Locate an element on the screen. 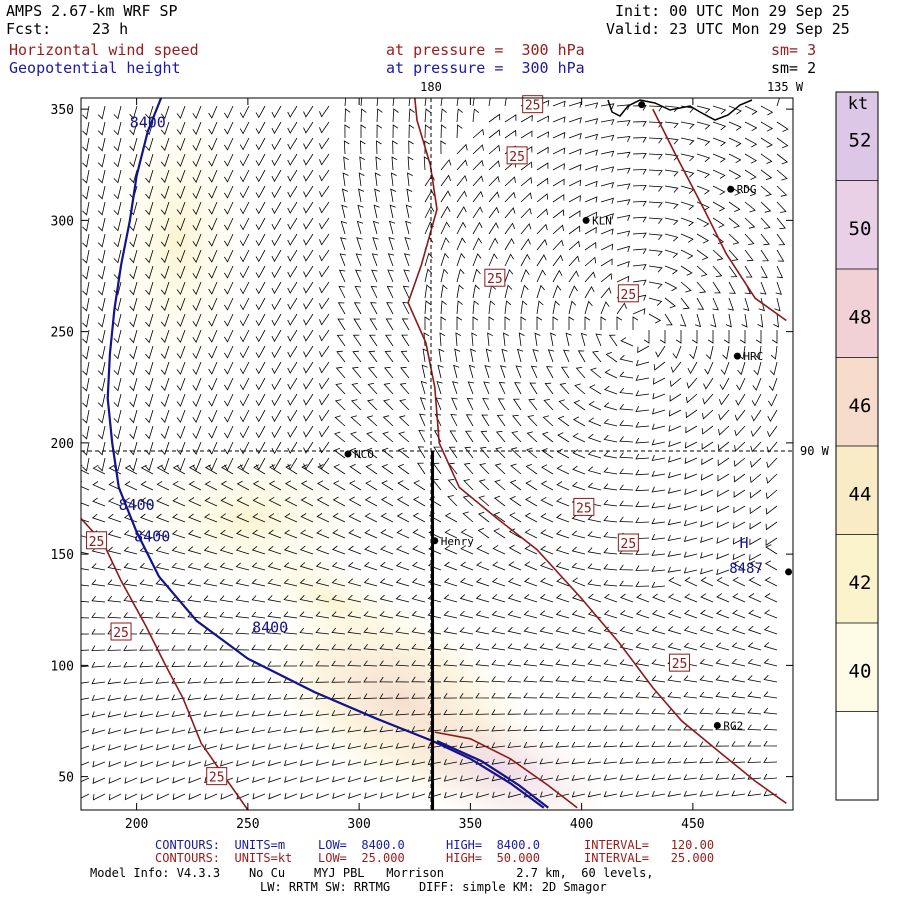  height-contour-label: 8400 is located at coordinates (148, 122).